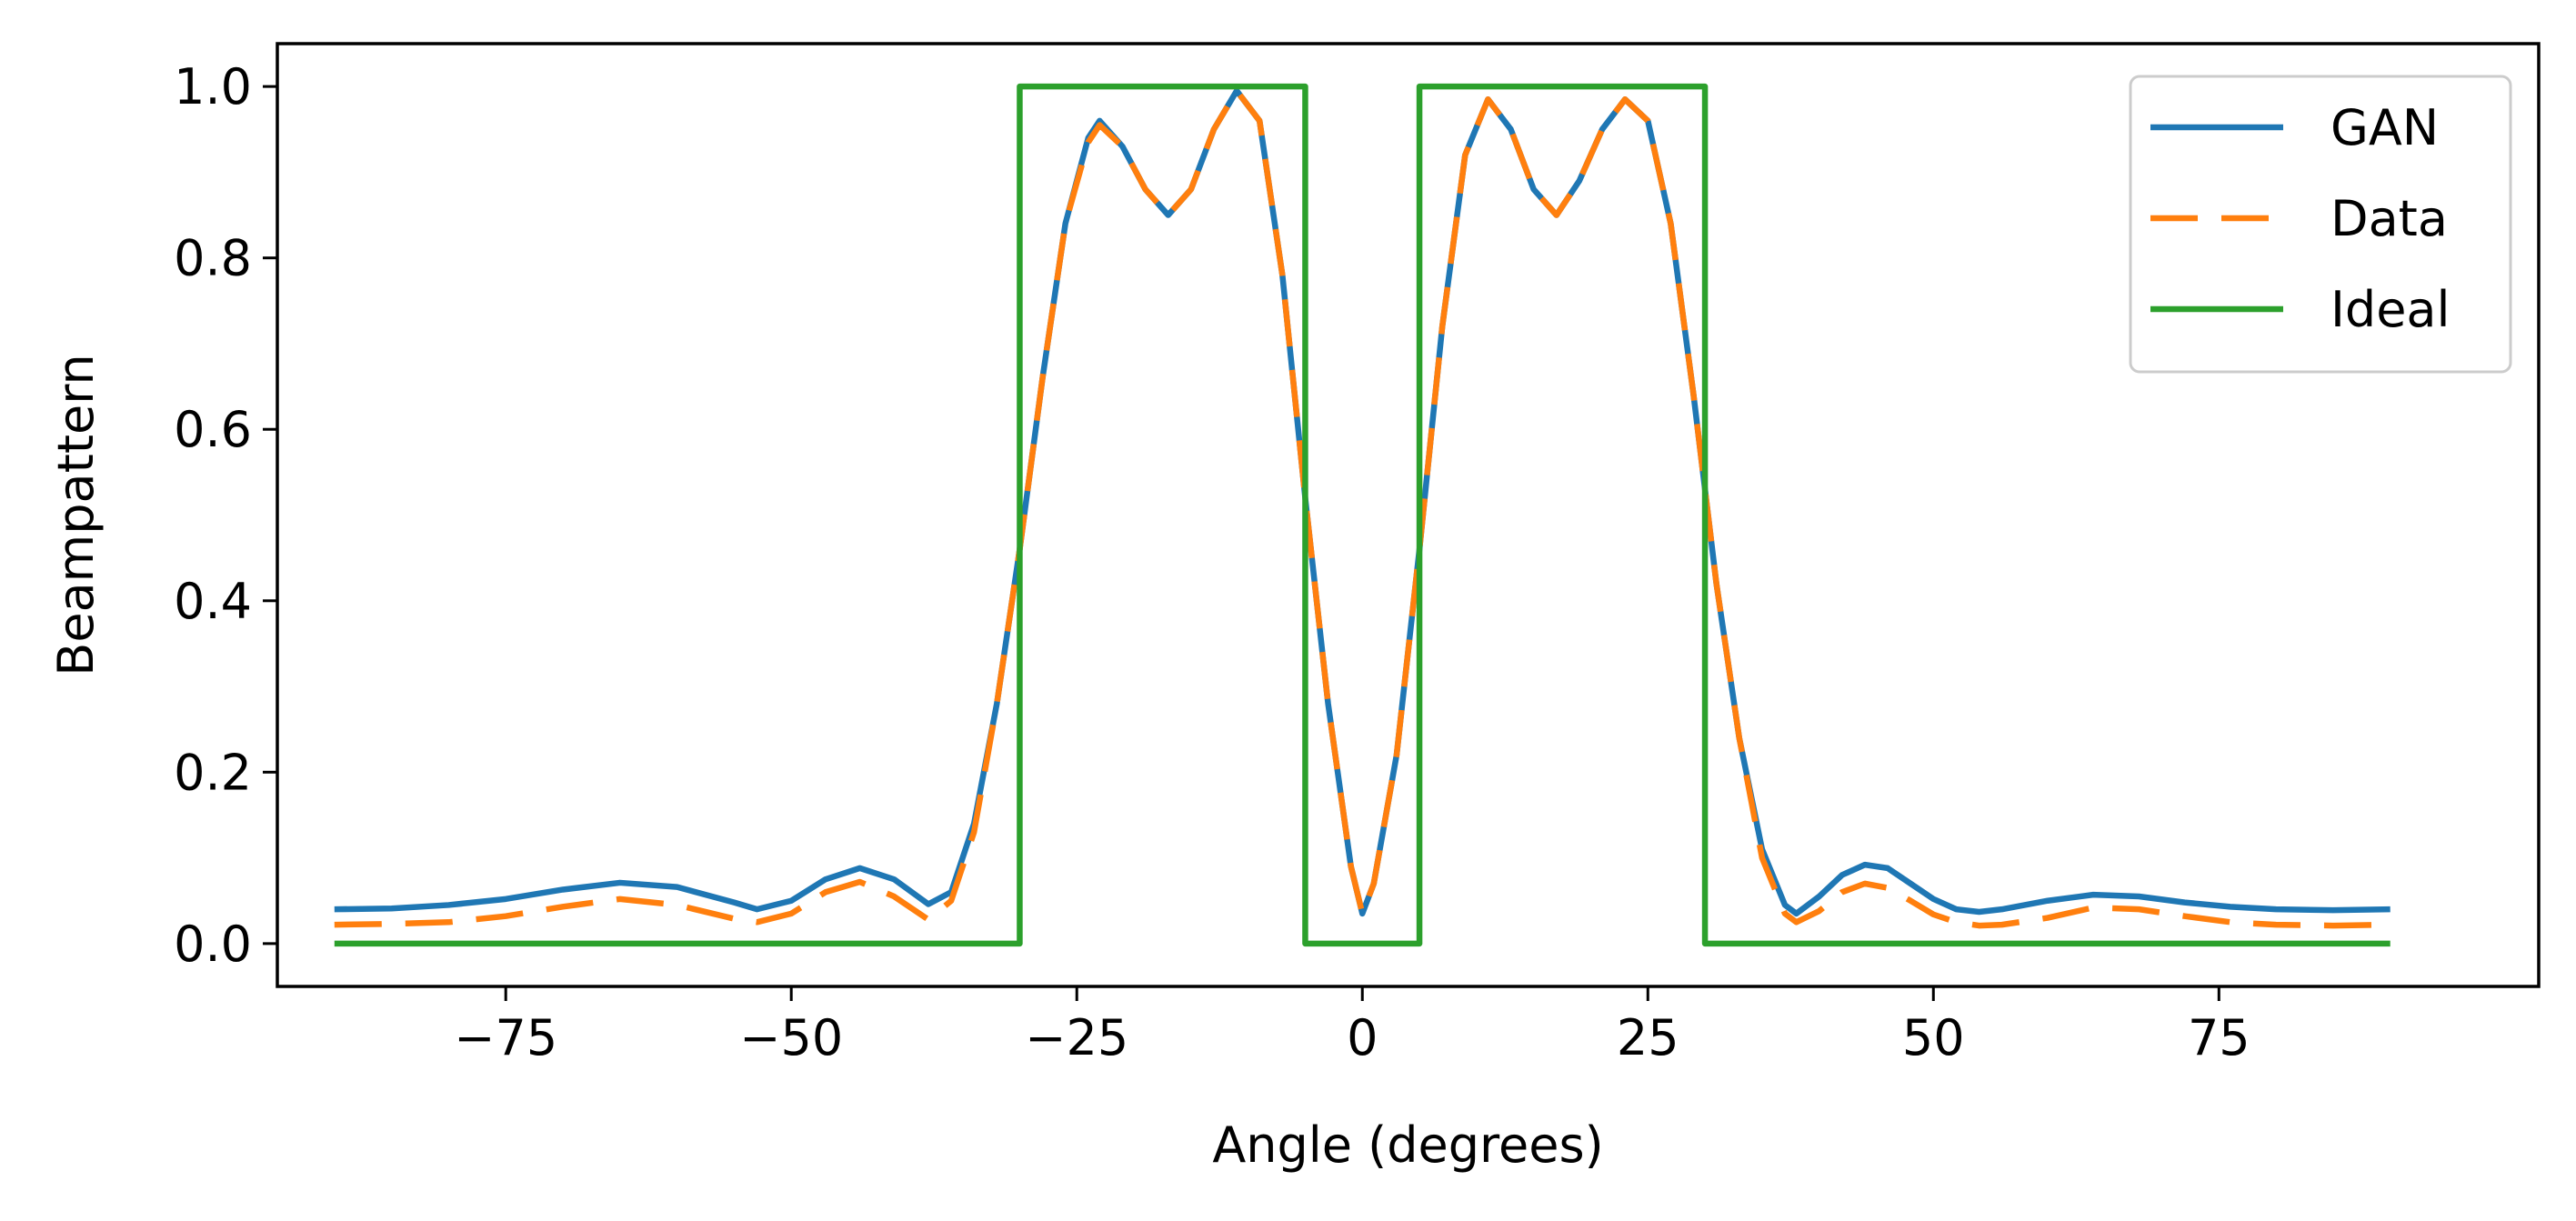 This screenshot has height=1221, width=2576. I want to click on legend-label-data: Data, so click(2389, 219).